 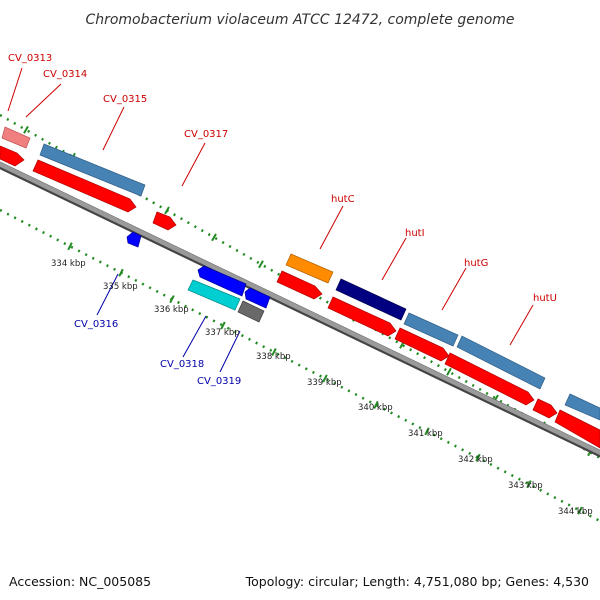 I want to click on leader-cv0315, so click(x=113, y=128).